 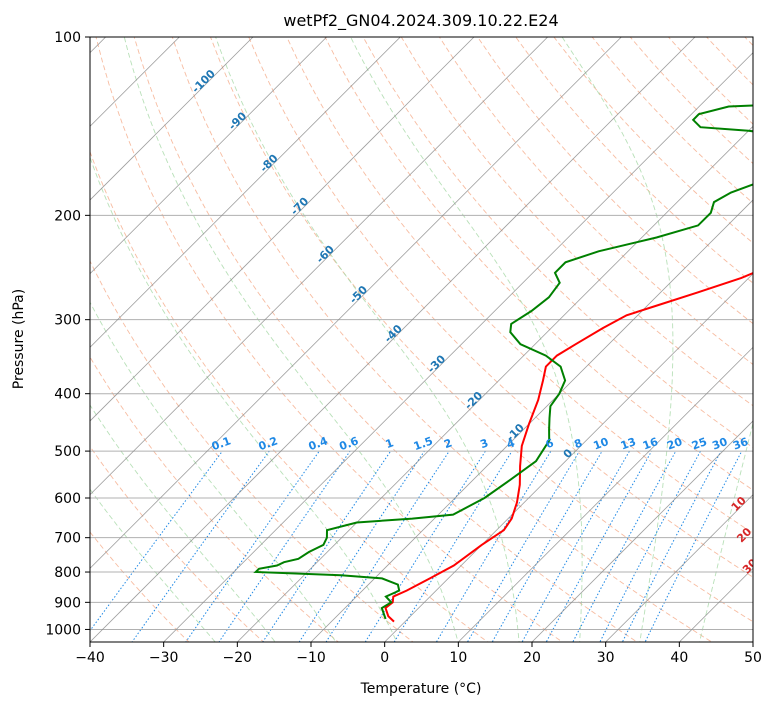 I want to click on isotherm-label: -90, so click(x=237, y=120).